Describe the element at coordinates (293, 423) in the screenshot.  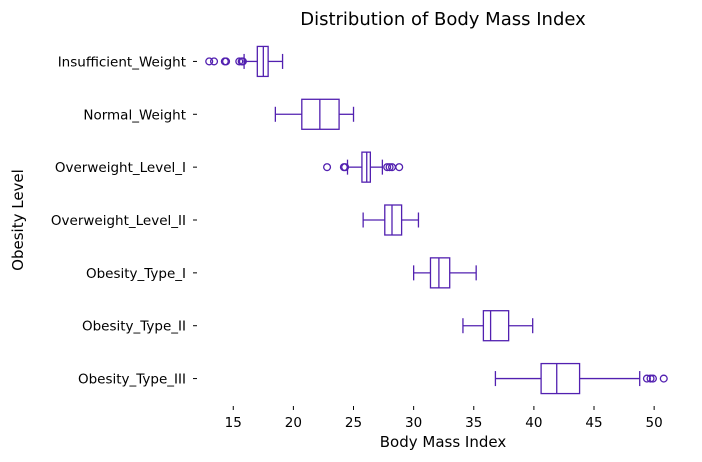
I see `x-tick-label: 20` at that location.